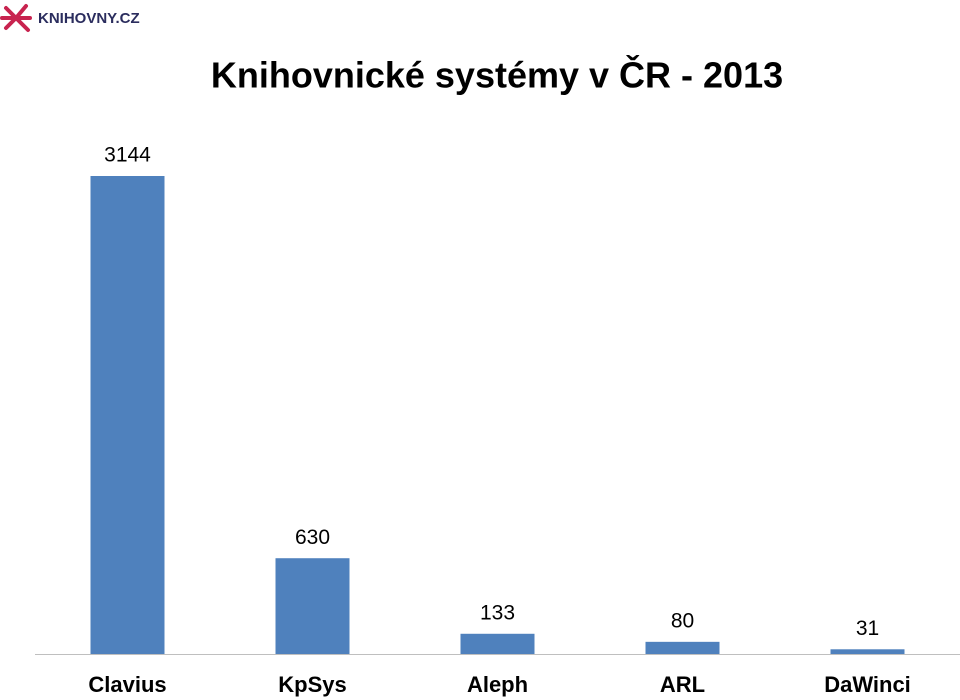  What do you see at coordinates (682, 620) in the screenshot?
I see `value-label: 80` at bounding box center [682, 620].